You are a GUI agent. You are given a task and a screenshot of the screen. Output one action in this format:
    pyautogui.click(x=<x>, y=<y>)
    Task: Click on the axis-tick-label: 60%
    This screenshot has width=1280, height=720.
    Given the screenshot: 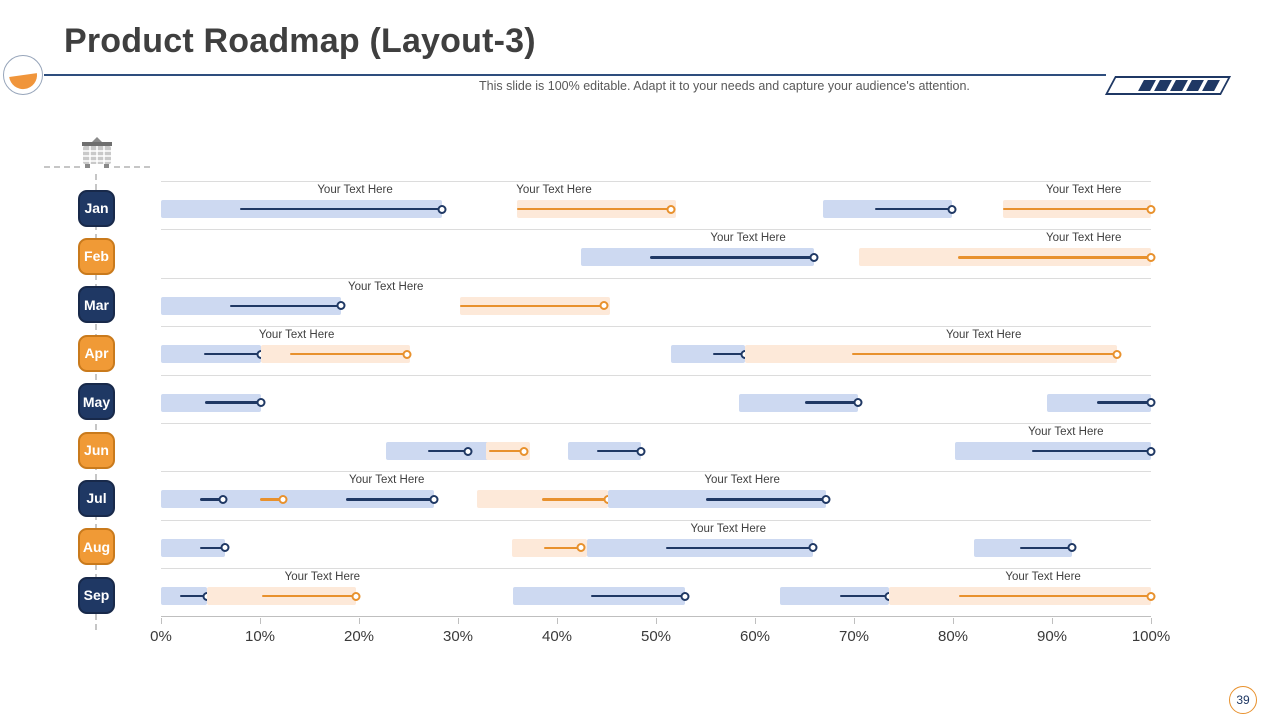 What is the action you would take?
    pyautogui.click(x=755, y=636)
    